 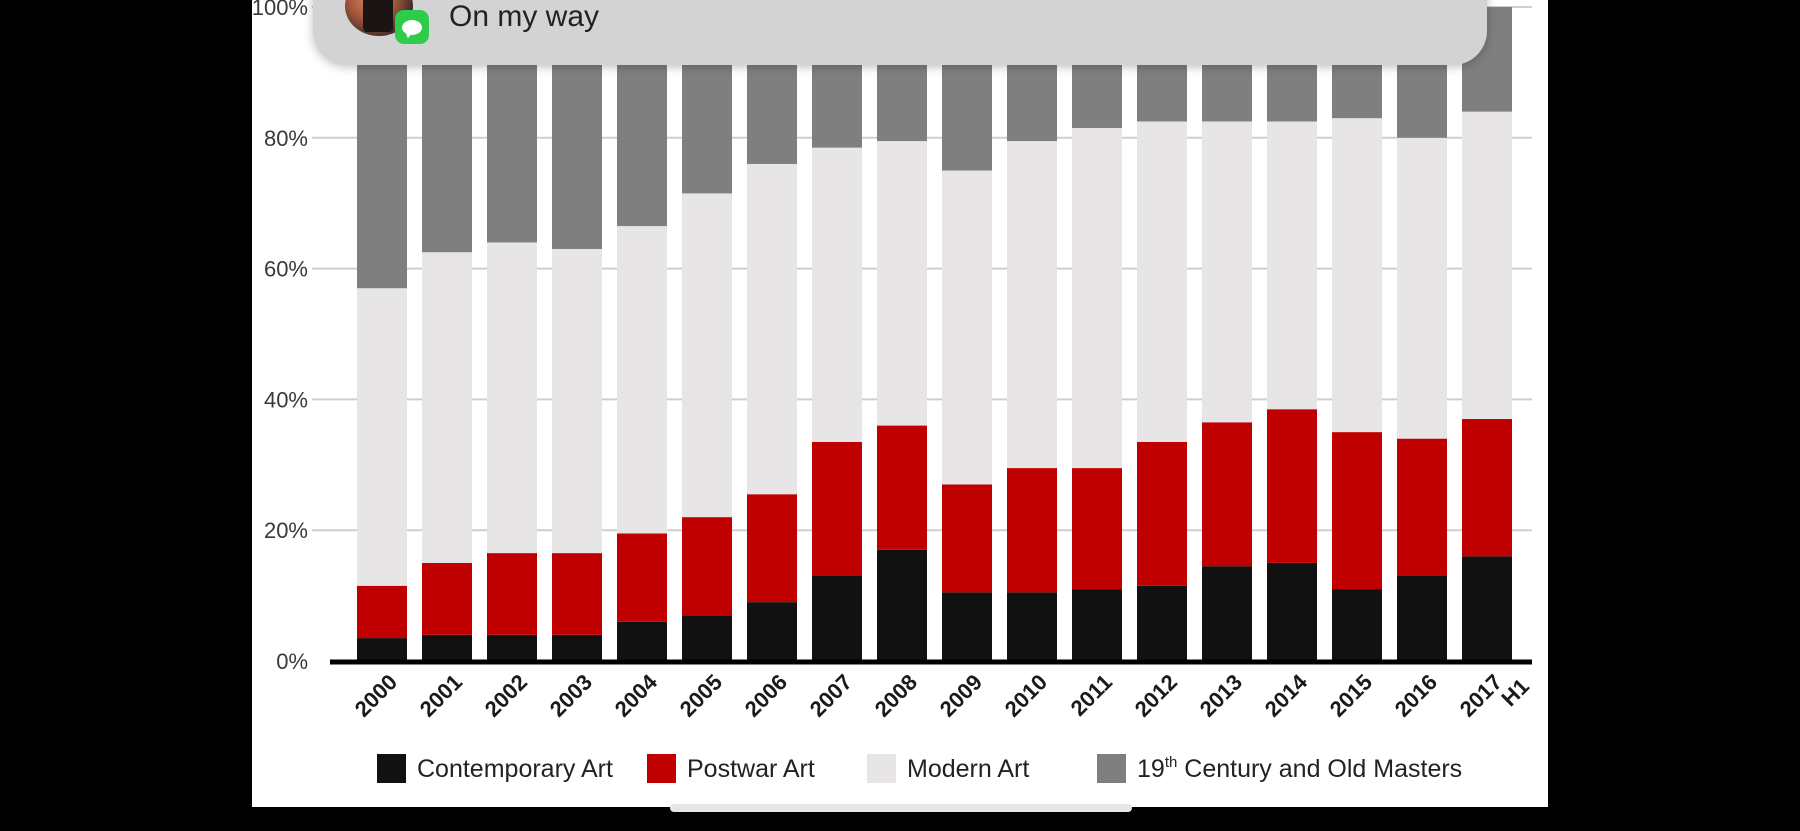 I want to click on y-tick-label: 40%, so click(x=286, y=399).